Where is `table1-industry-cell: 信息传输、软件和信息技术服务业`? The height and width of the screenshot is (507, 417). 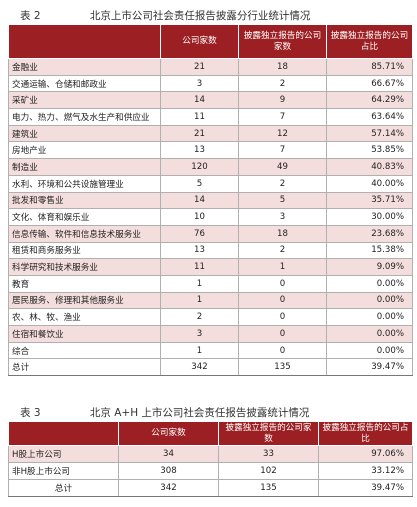 table1-industry-cell: 信息传输、软件和信息技术服务业 is located at coordinates (84, 234).